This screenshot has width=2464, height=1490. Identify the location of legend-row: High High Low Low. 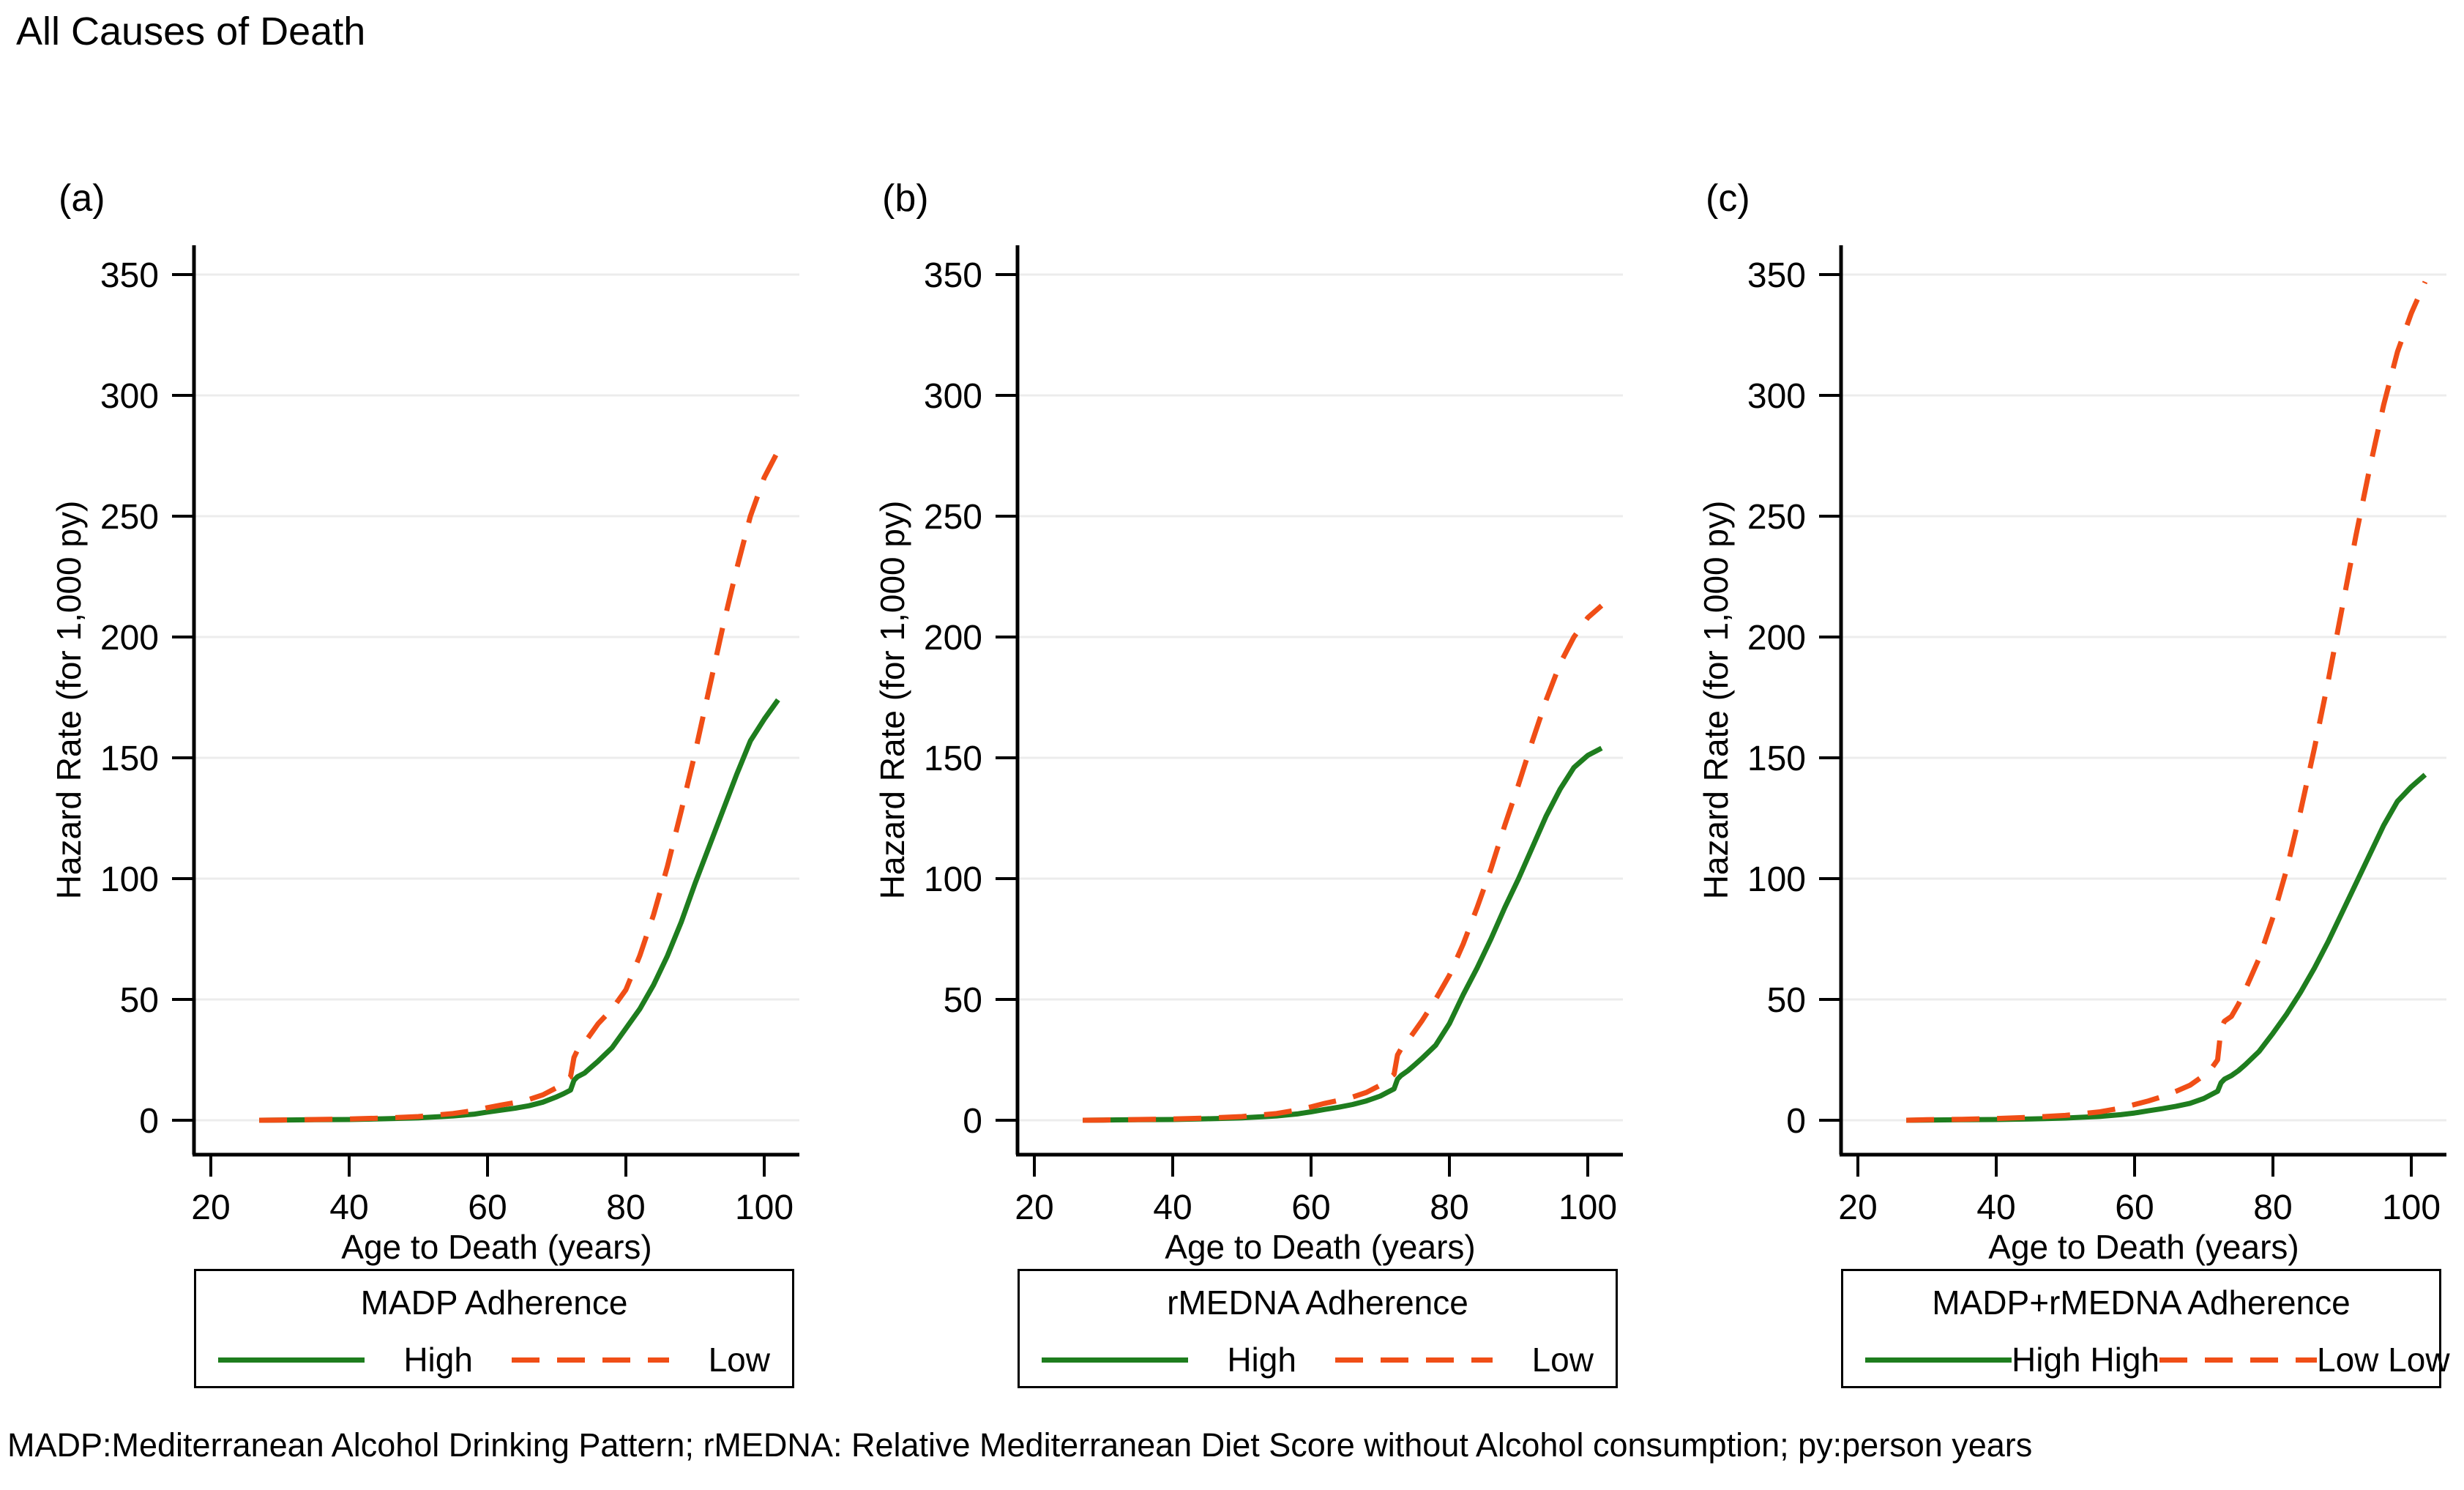
(2146, 1359).